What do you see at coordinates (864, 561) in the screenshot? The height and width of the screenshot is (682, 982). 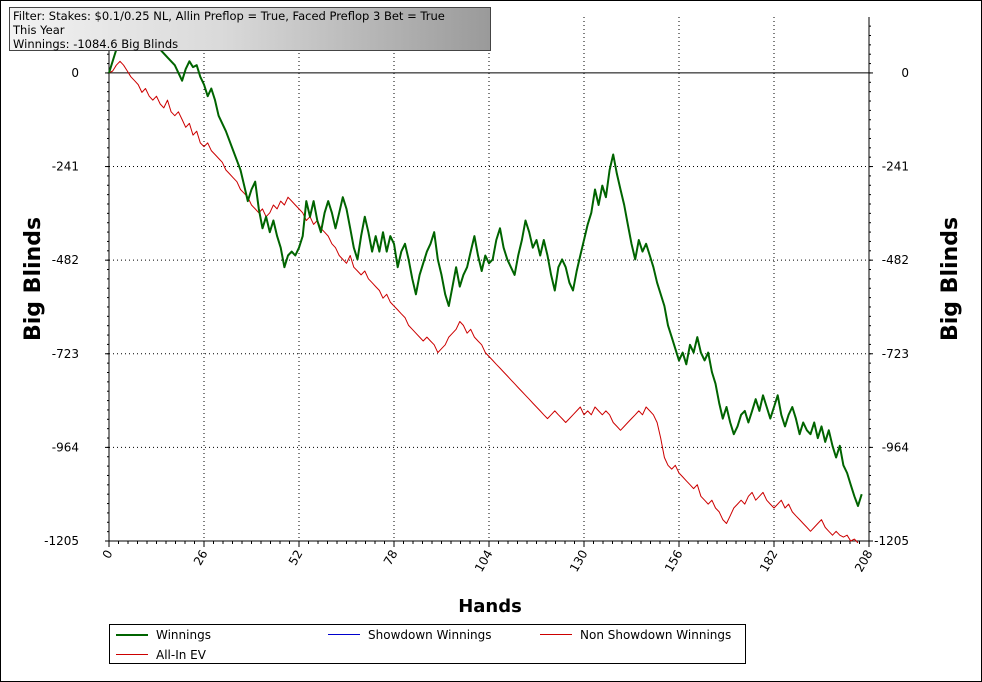 I see `x-tick-label: 208` at bounding box center [864, 561].